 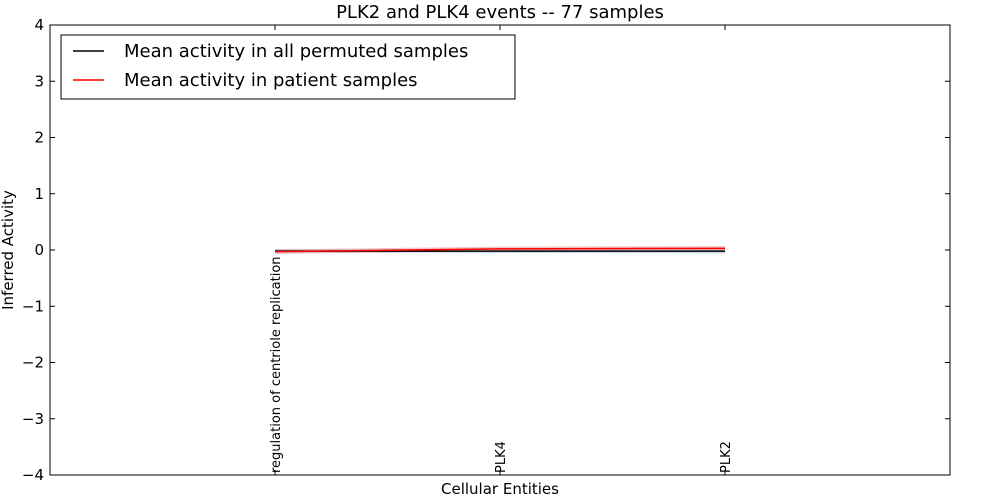 I want to click on y-tick-label: −1, so click(x=33, y=306).